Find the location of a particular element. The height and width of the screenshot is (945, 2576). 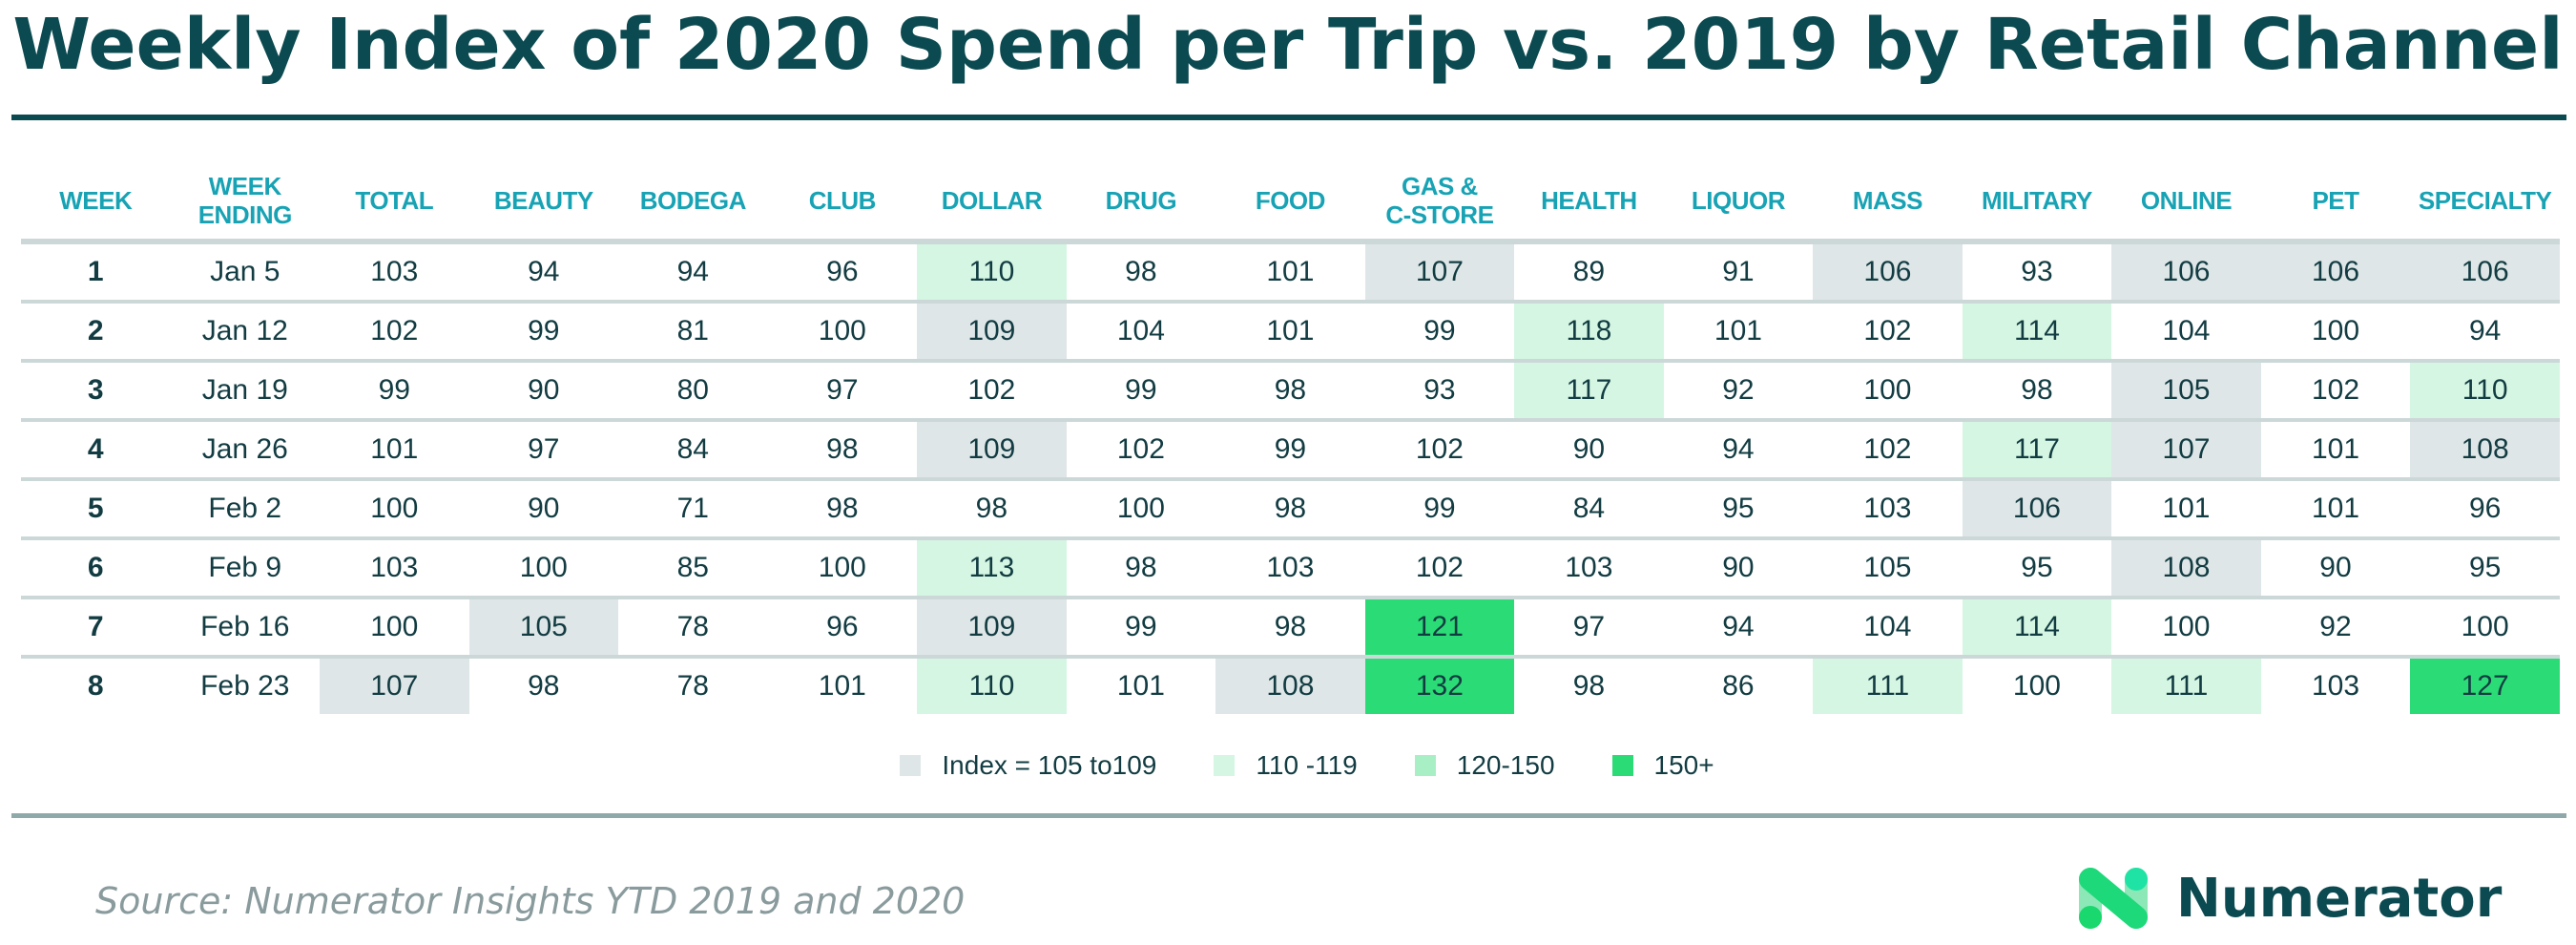

index-cell: 113 is located at coordinates (992, 568).